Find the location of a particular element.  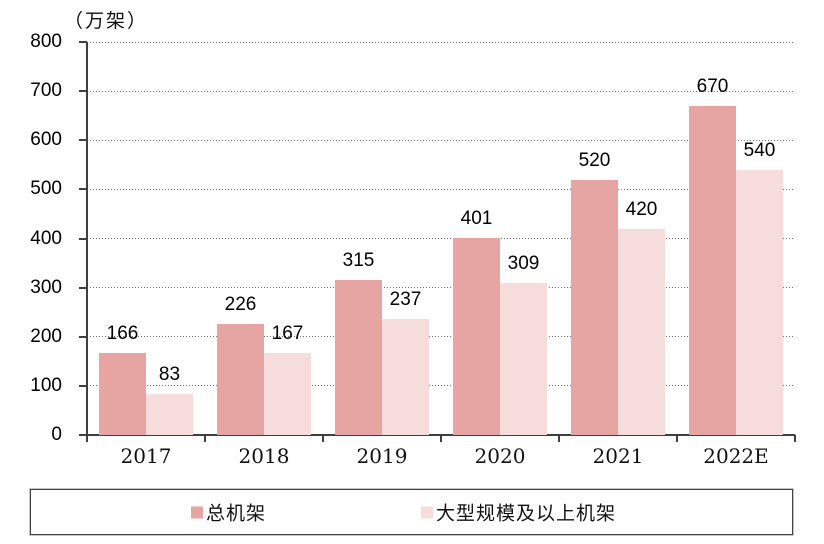

y-axis-unit-label: （万架） is located at coordinates (106, 21).